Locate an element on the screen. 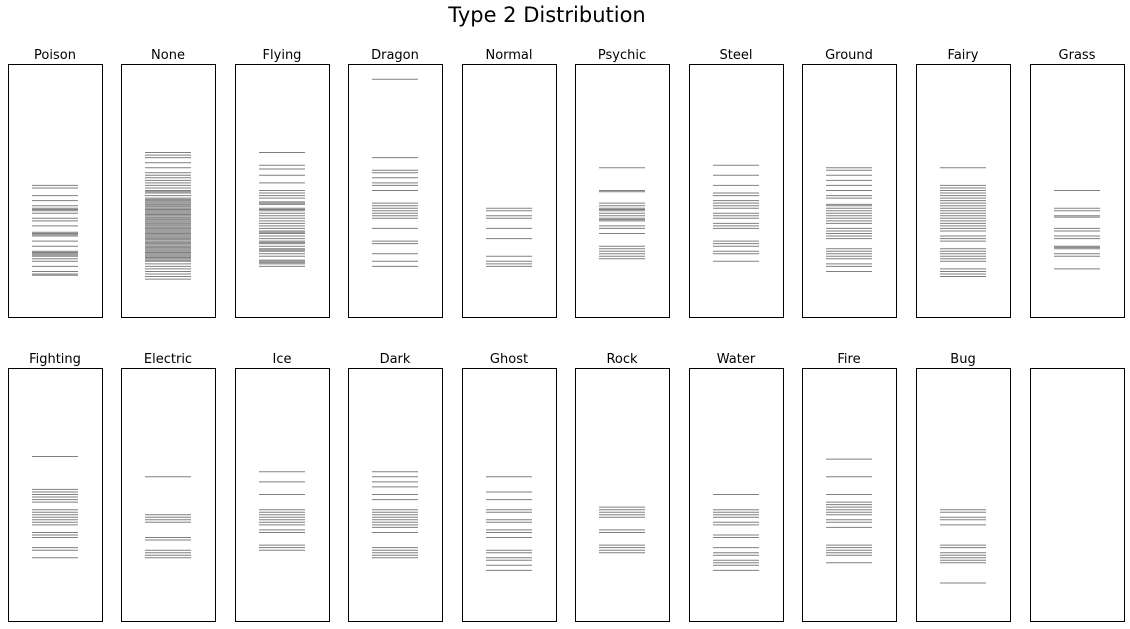 This screenshot has width=1130, height=629. panel-frame-flying is located at coordinates (282, 191).